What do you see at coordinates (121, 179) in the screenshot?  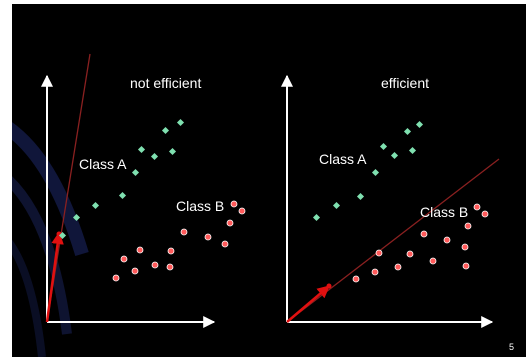 I see `left-class-a-points` at bounding box center [121, 179].